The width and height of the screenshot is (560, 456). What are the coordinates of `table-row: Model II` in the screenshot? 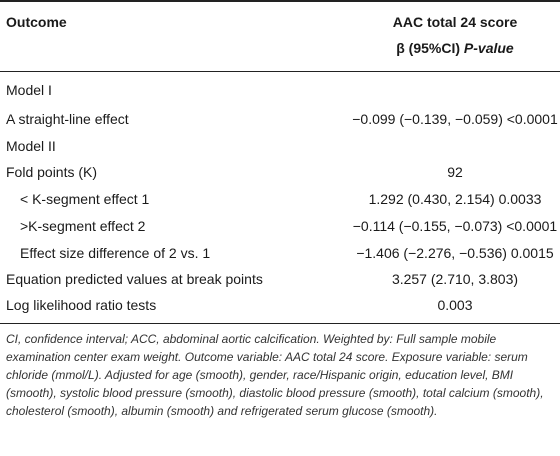 It's located at (280, 150).